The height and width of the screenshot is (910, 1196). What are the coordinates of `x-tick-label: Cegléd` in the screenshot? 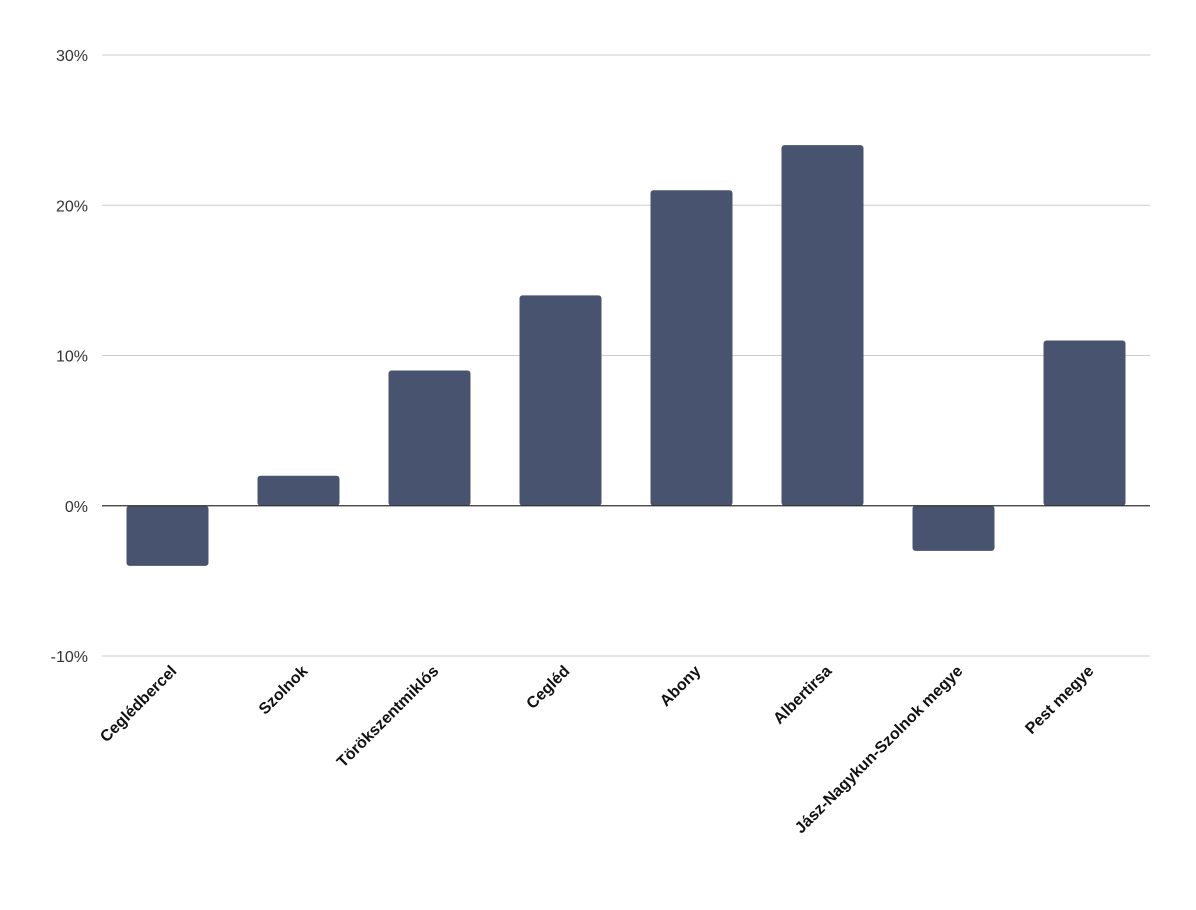 It's located at (549, 688).